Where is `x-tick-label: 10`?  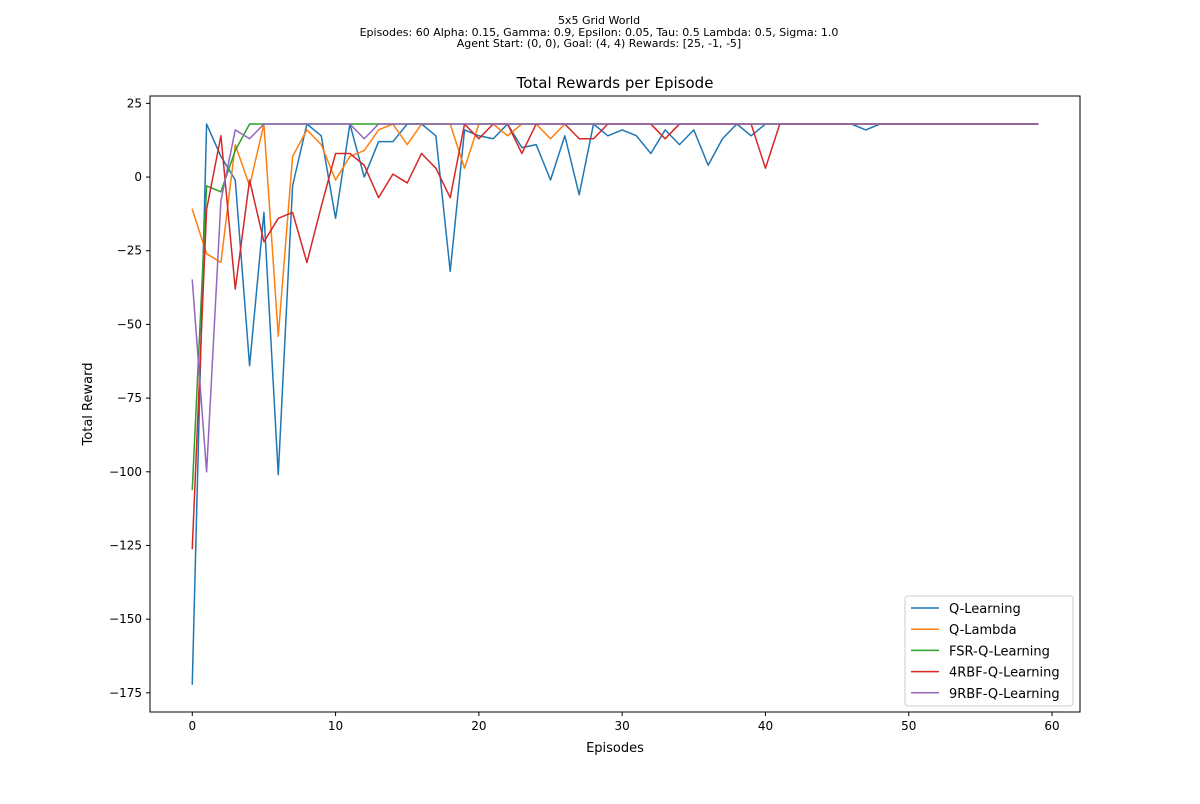
x-tick-label: 10 is located at coordinates (335, 726).